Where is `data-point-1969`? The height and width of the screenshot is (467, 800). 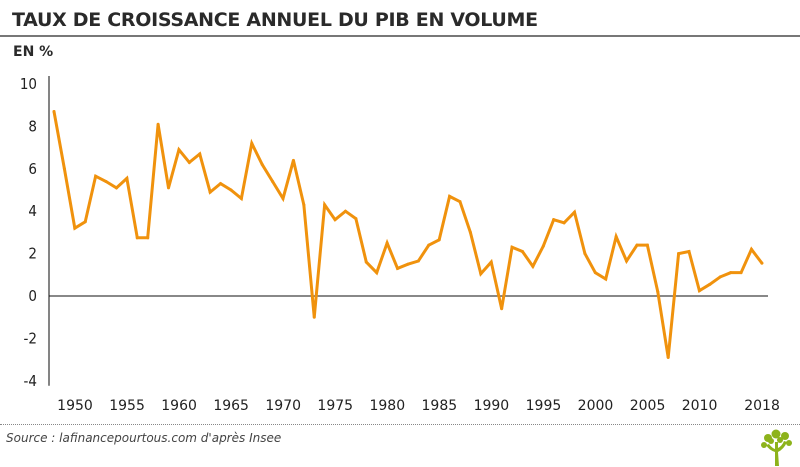
data-point-1969 is located at coordinates (252, 143).